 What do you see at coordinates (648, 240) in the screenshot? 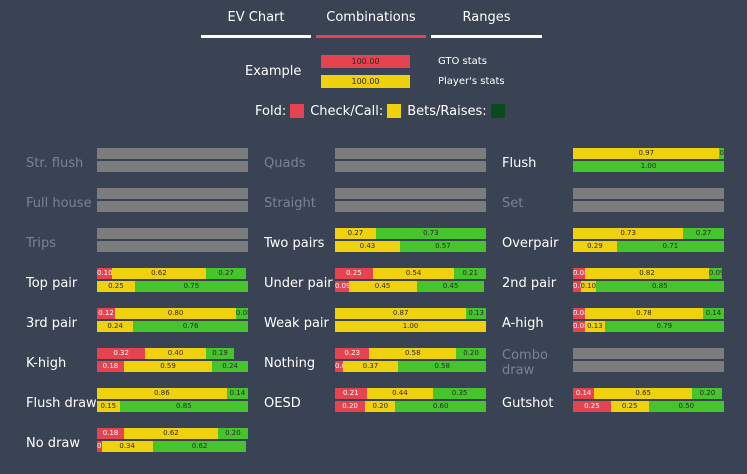
I see `combo-bars: 0.73 0.27 0.29 0.71` at bounding box center [648, 240].